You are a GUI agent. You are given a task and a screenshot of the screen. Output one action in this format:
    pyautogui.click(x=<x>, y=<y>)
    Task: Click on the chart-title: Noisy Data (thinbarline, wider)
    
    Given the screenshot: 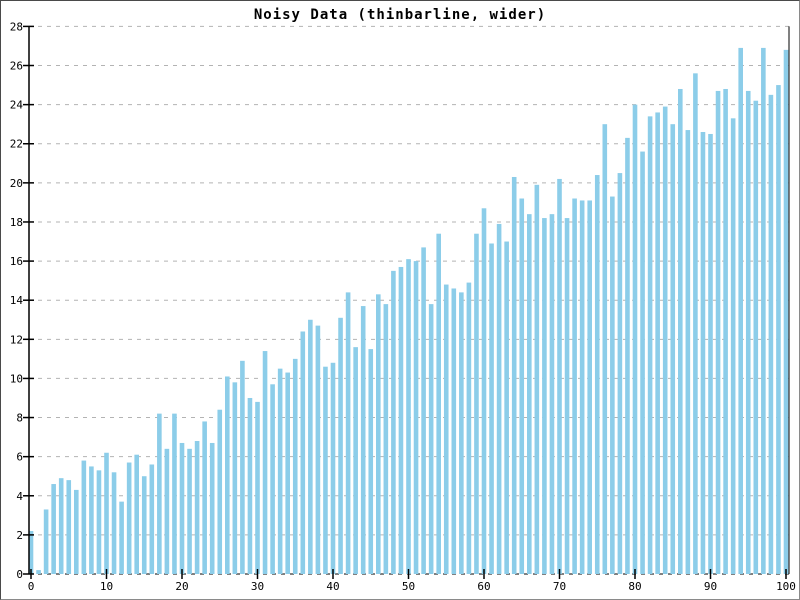 What is the action you would take?
    pyautogui.click(x=400, y=15)
    